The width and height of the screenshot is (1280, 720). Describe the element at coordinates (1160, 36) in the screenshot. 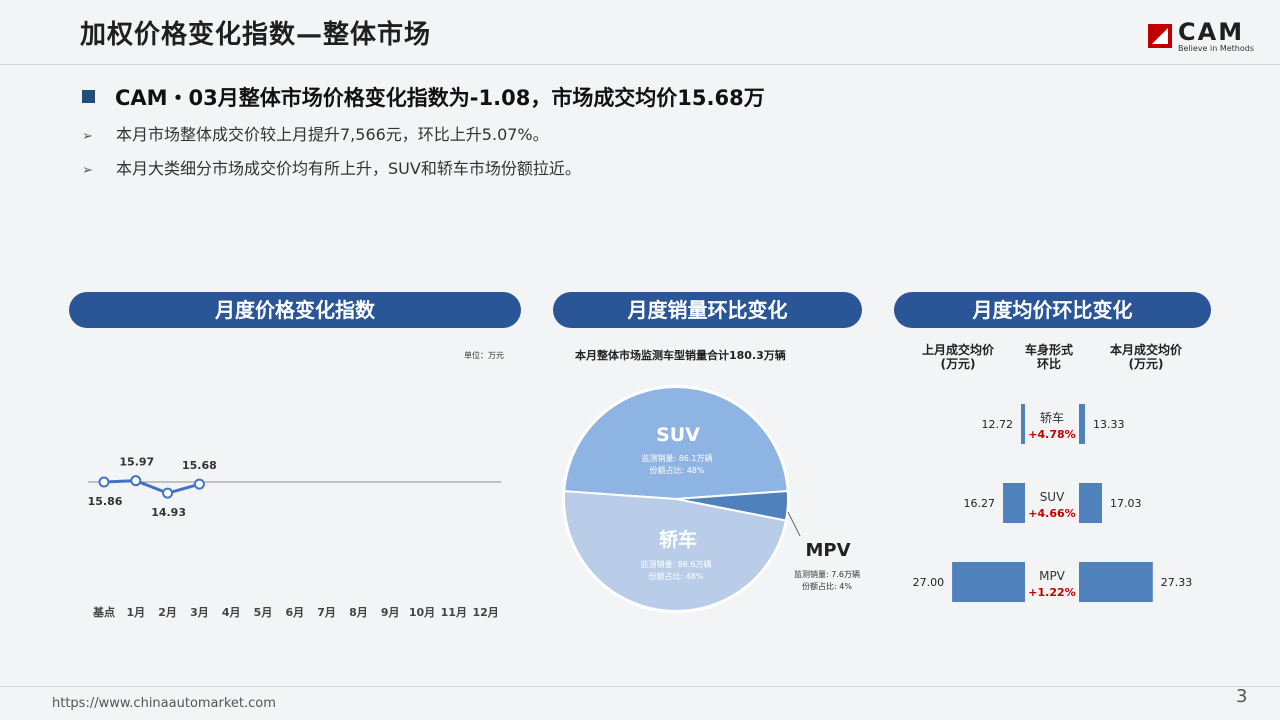

I see `cam-logo-icon` at that location.